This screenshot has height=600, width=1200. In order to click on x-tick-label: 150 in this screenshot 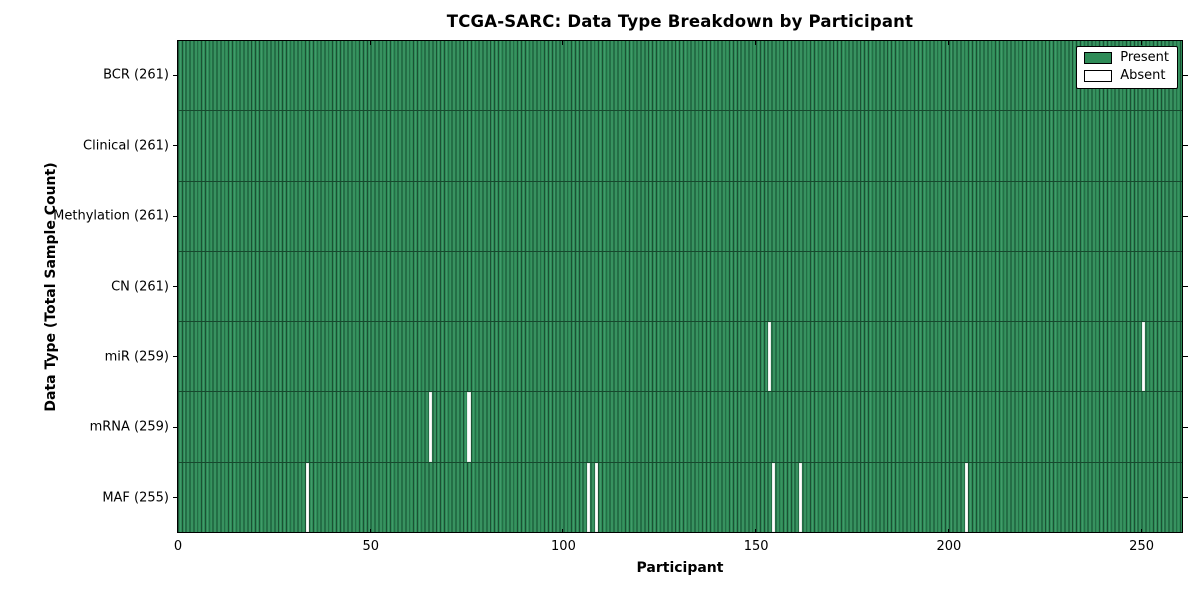, I will do `click(756, 546)`.